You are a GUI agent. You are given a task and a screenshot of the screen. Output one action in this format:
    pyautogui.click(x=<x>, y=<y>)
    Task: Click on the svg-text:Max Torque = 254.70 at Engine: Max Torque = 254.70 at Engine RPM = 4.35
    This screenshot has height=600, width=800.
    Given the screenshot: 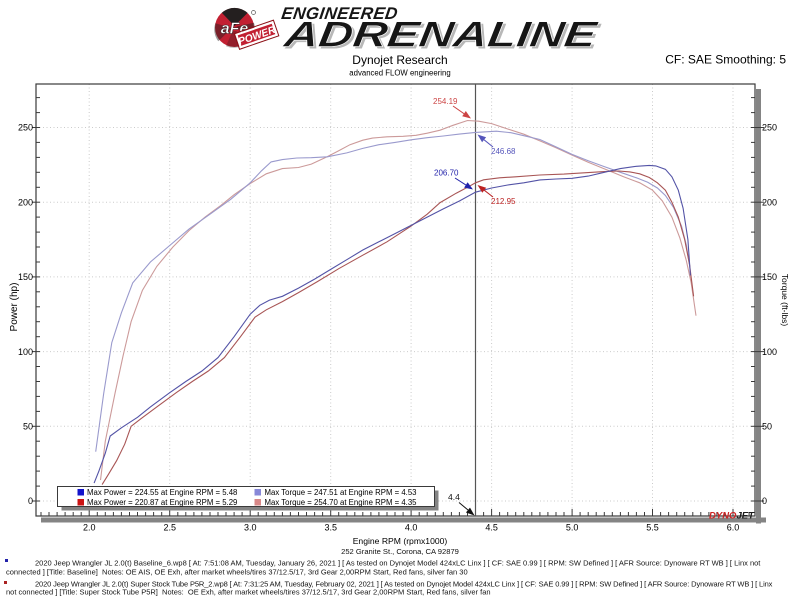 What is the action you would take?
    pyautogui.click(x=341, y=502)
    